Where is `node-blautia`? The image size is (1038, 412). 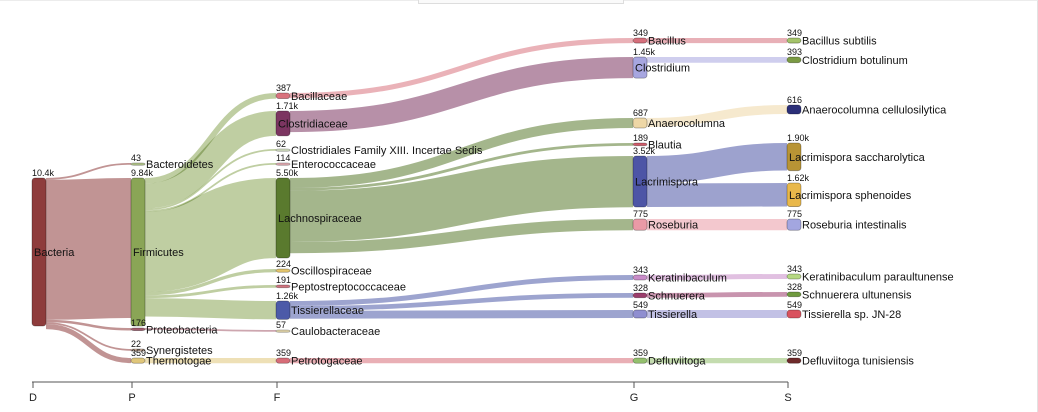
node-blautia is located at coordinates (640, 144).